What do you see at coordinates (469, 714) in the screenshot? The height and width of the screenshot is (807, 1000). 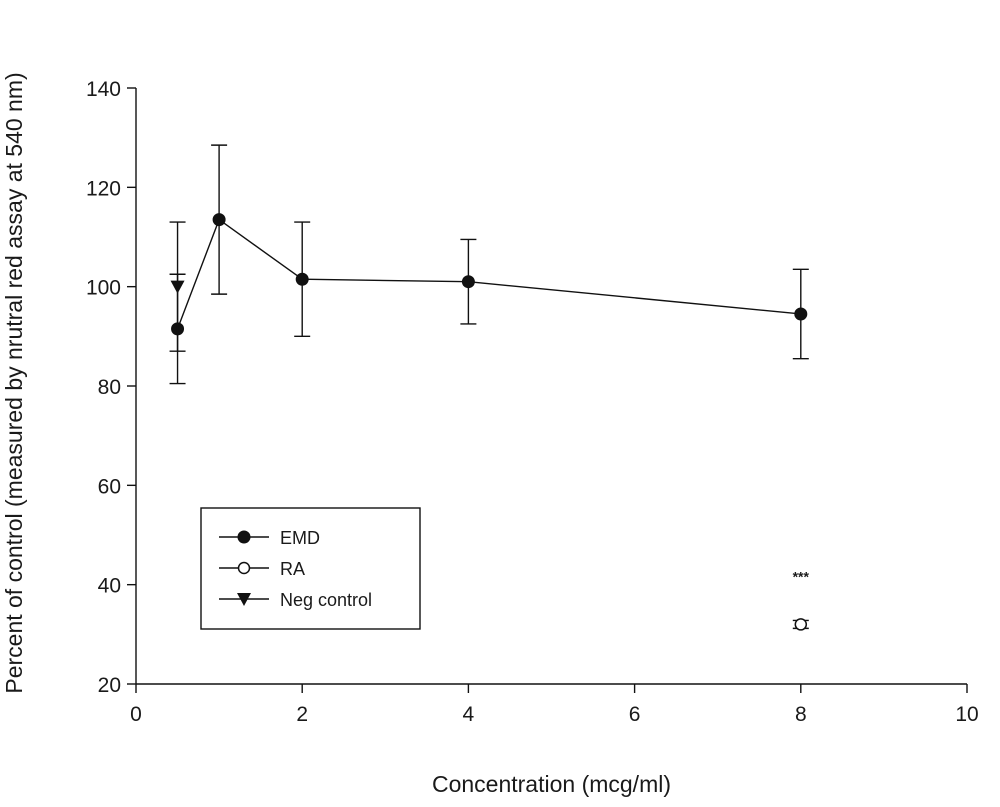 I see `x-tick-label: 4` at bounding box center [469, 714].